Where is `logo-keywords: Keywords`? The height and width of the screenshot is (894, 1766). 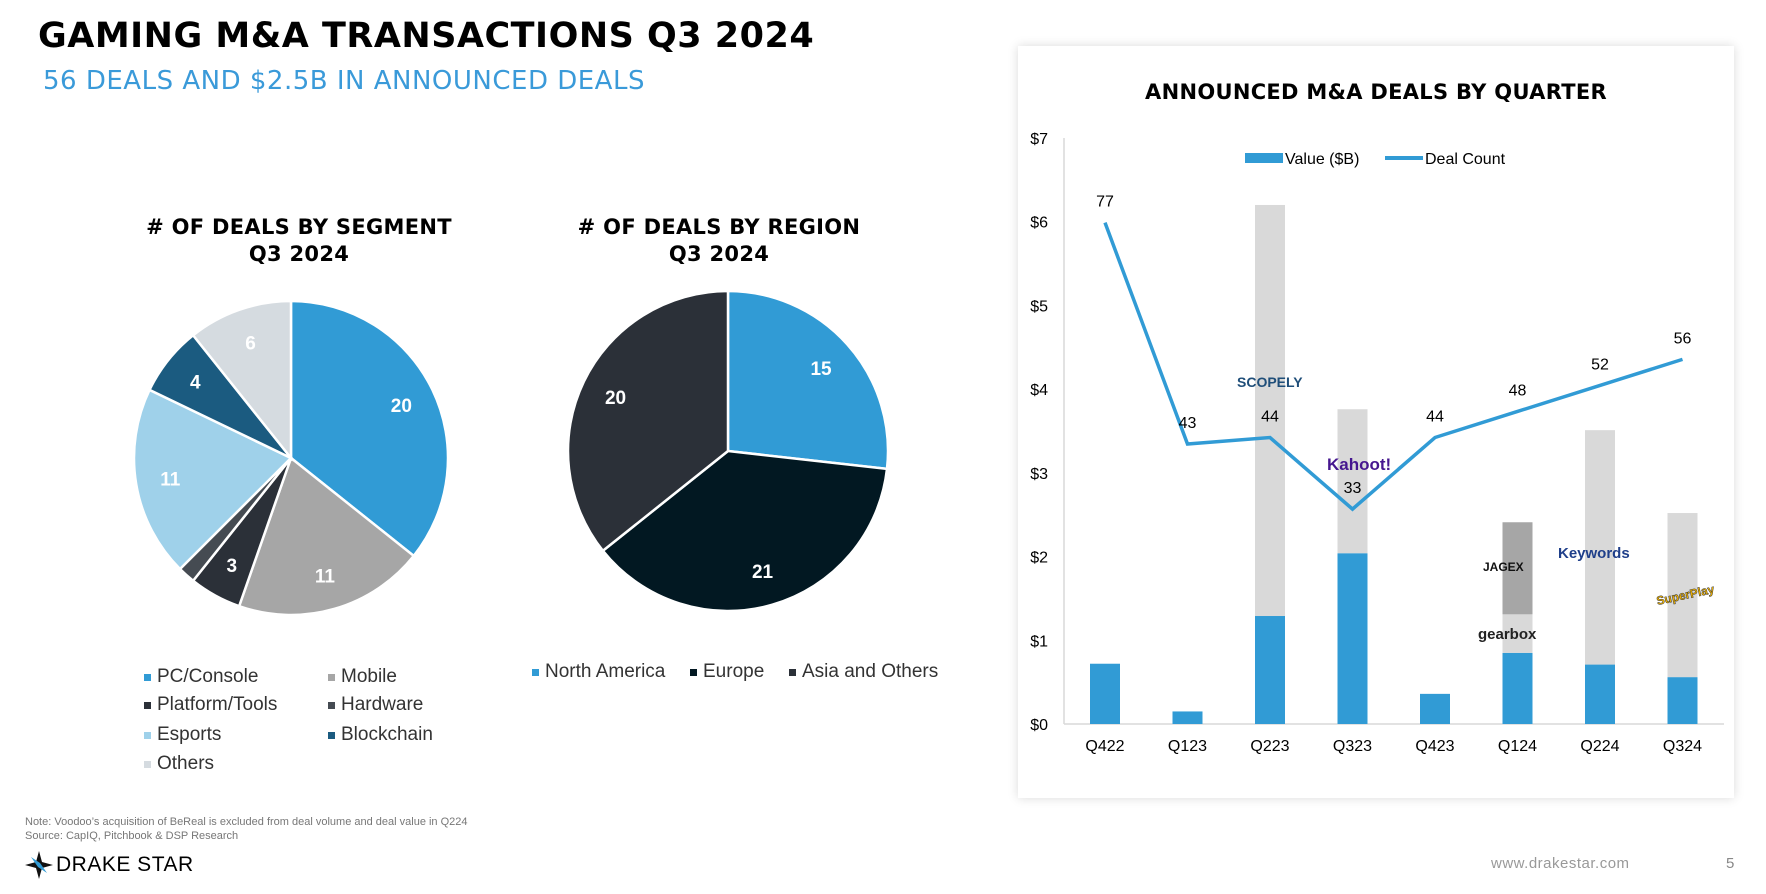
logo-keywords: Keywords is located at coordinates (1594, 553).